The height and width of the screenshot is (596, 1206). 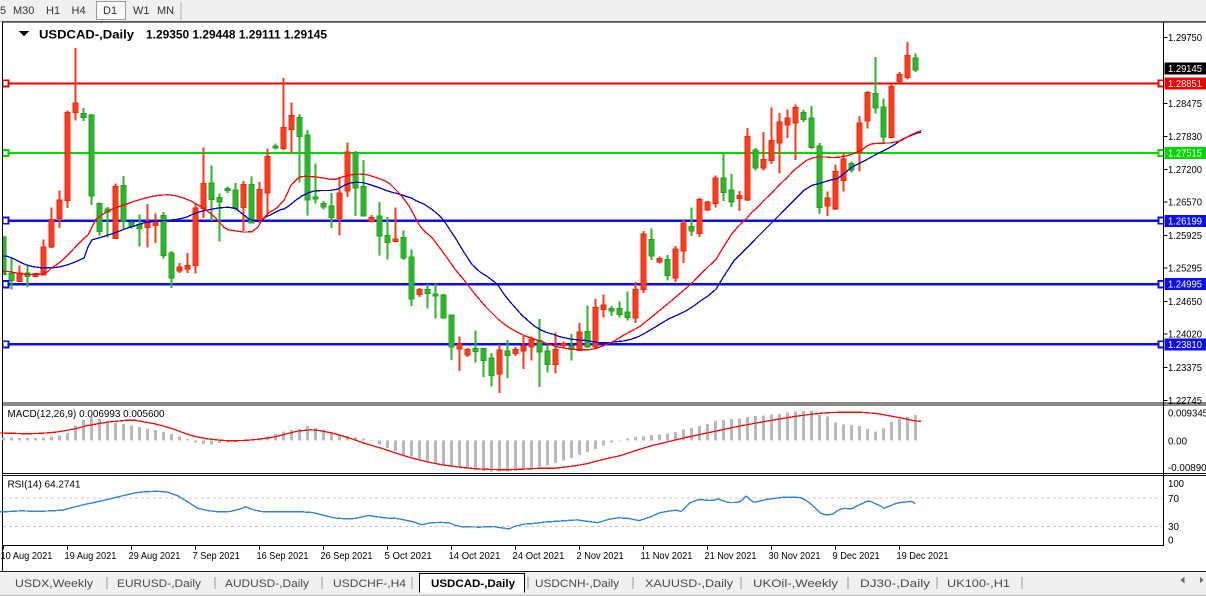 What do you see at coordinates (86, 414) in the screenshot?
I see `svg-text:MACD(12,26,9) 0.006993 0.00560: MACD(12,26,9) 0.006993 0.005600` at bounding box center [86, 414].